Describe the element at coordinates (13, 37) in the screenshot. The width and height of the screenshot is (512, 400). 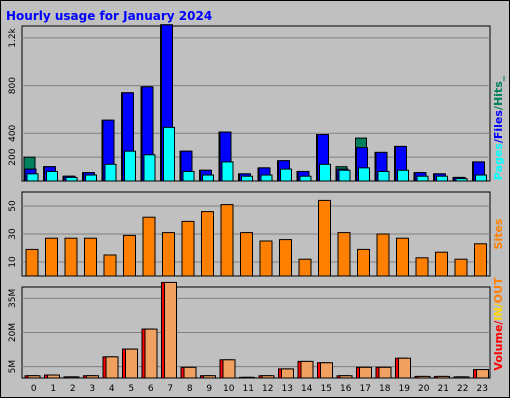
I see `y-tick-label: 1.2k` at that location.